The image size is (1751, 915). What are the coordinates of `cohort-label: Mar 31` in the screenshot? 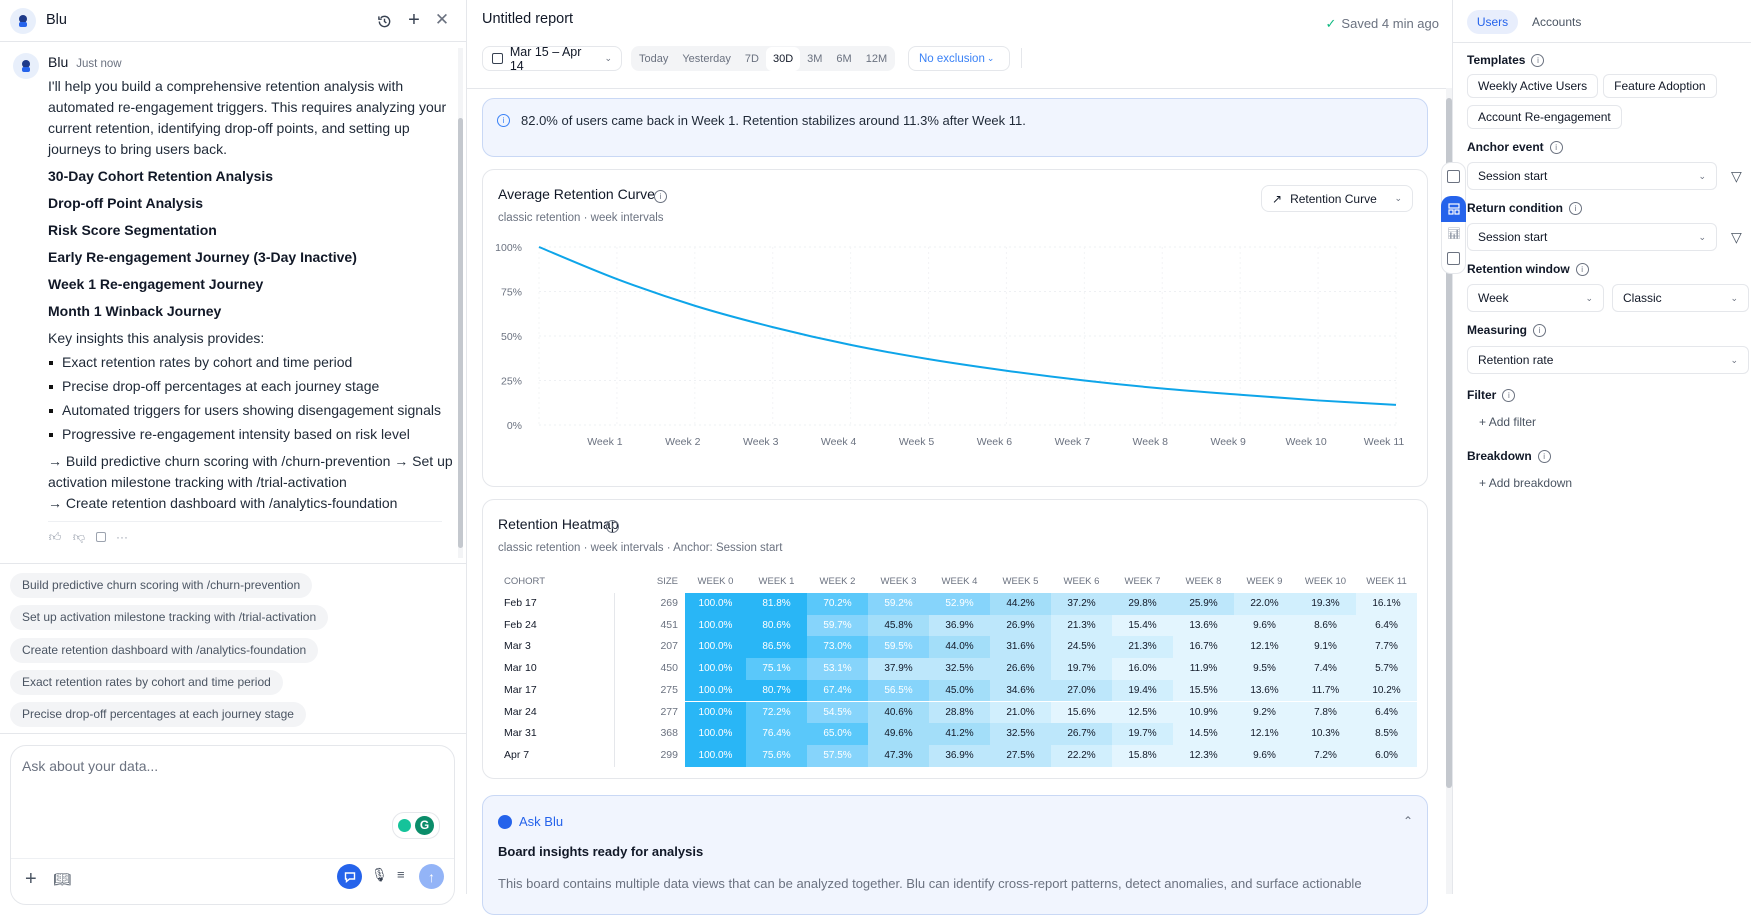 It's located at (520, 733).